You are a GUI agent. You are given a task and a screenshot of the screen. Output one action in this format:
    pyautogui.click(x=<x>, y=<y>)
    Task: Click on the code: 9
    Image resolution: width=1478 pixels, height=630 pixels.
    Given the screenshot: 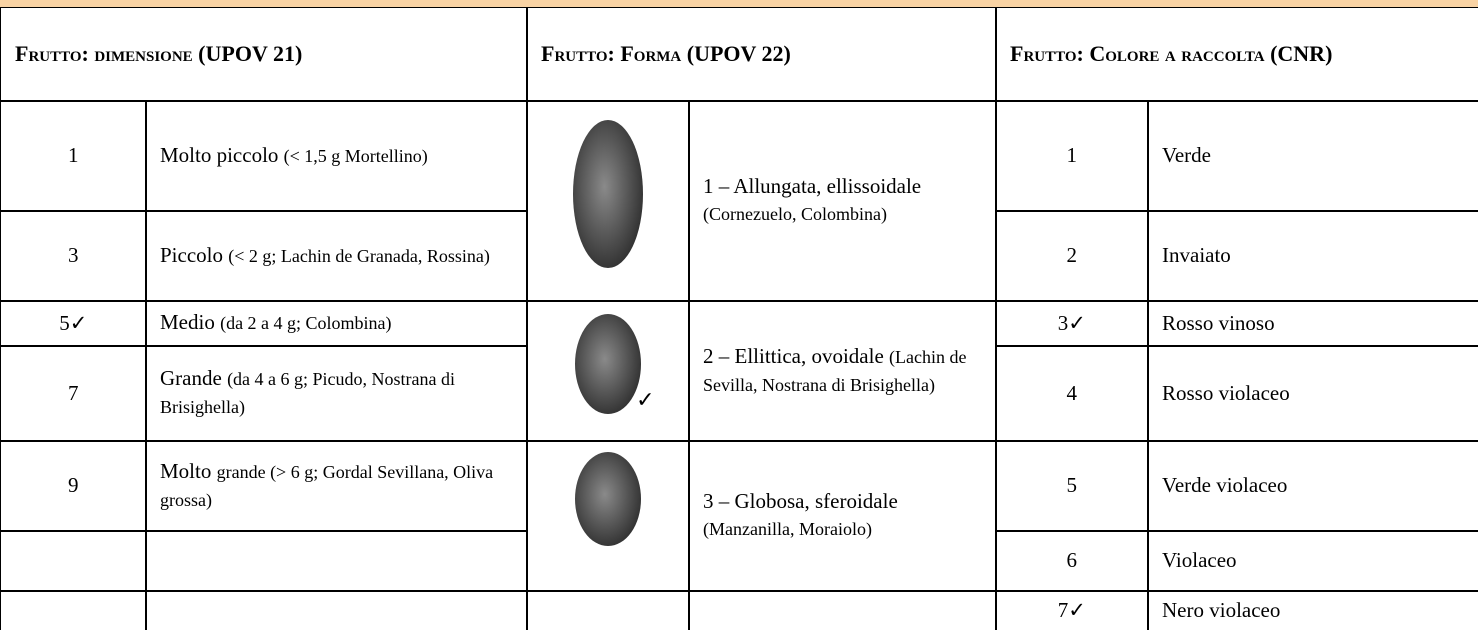 What is the action you would take?
    pyautogui.click(x=73, y=485)
    